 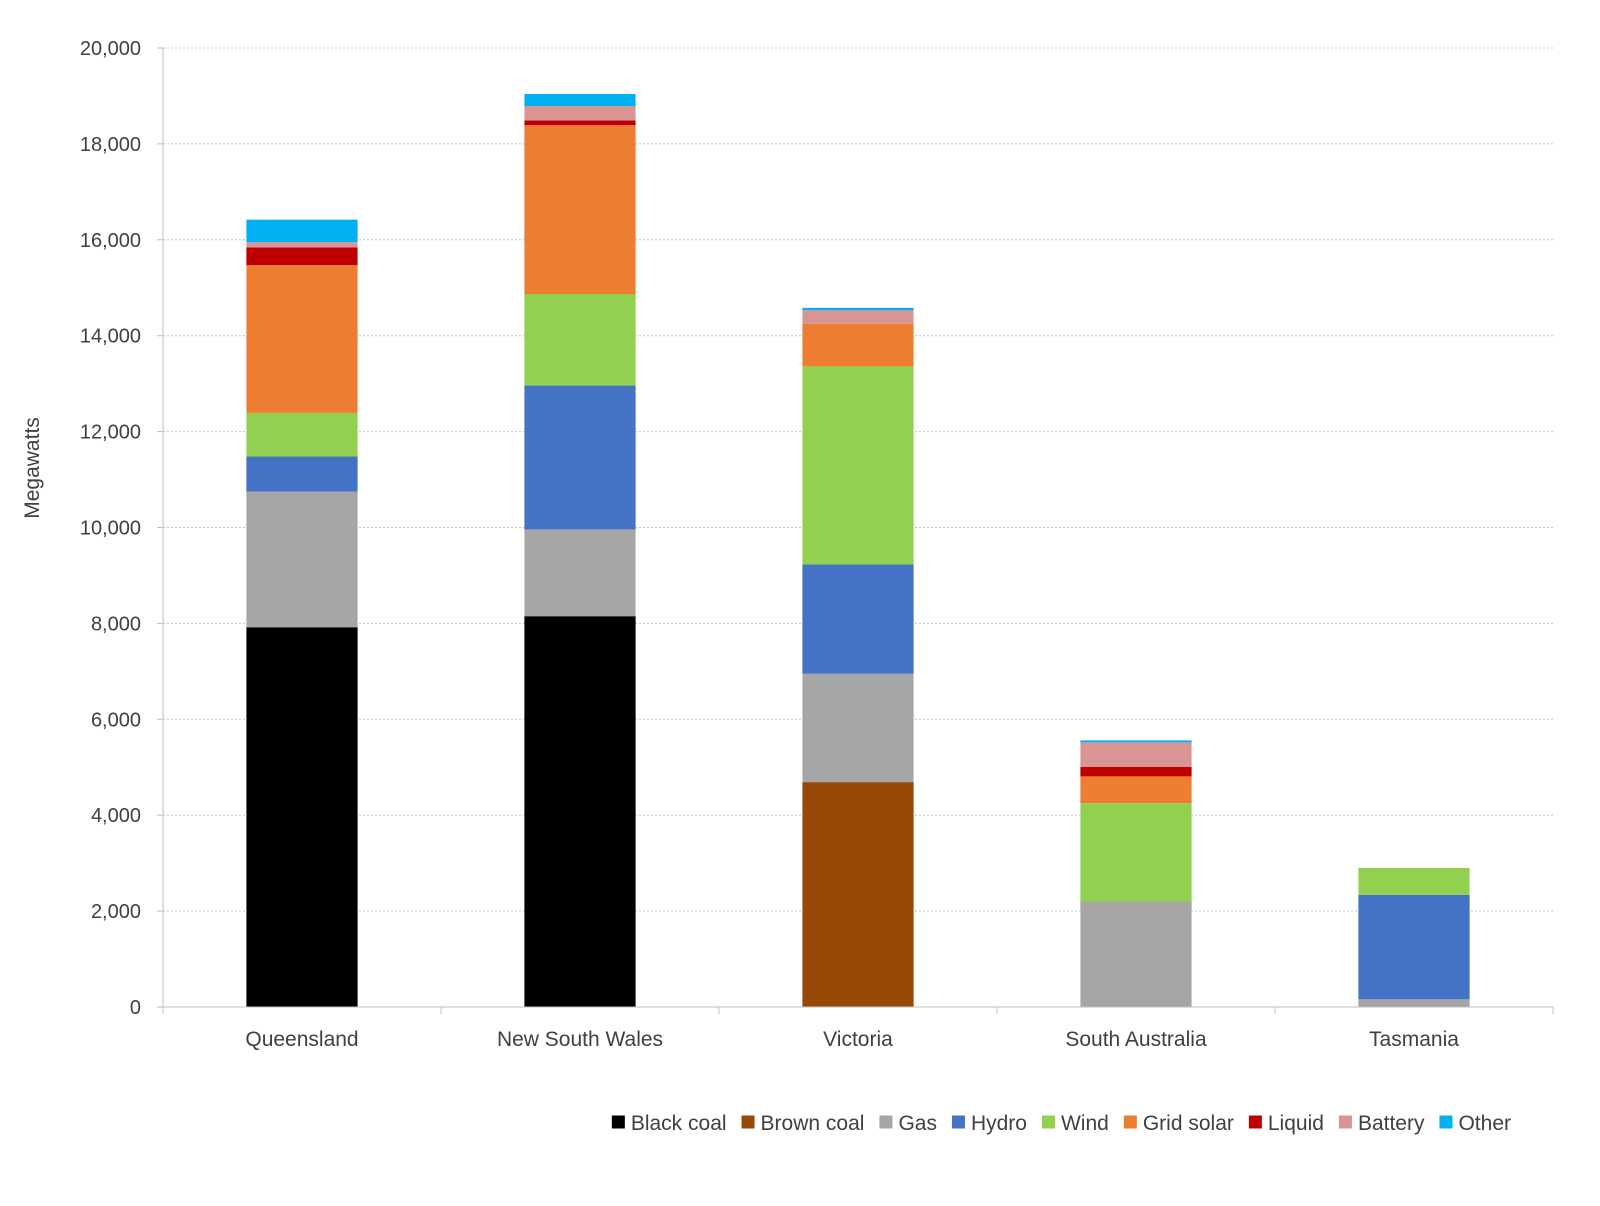 What do you see at coordinates (116, 816) in the screenshot?
I see `y-tick-label: 4,000` at bounding box center [116, 816].